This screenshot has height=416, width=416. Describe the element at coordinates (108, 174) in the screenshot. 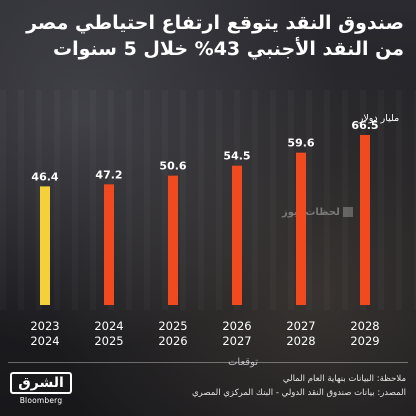

I see `value-label-1: 47.2` at that location.